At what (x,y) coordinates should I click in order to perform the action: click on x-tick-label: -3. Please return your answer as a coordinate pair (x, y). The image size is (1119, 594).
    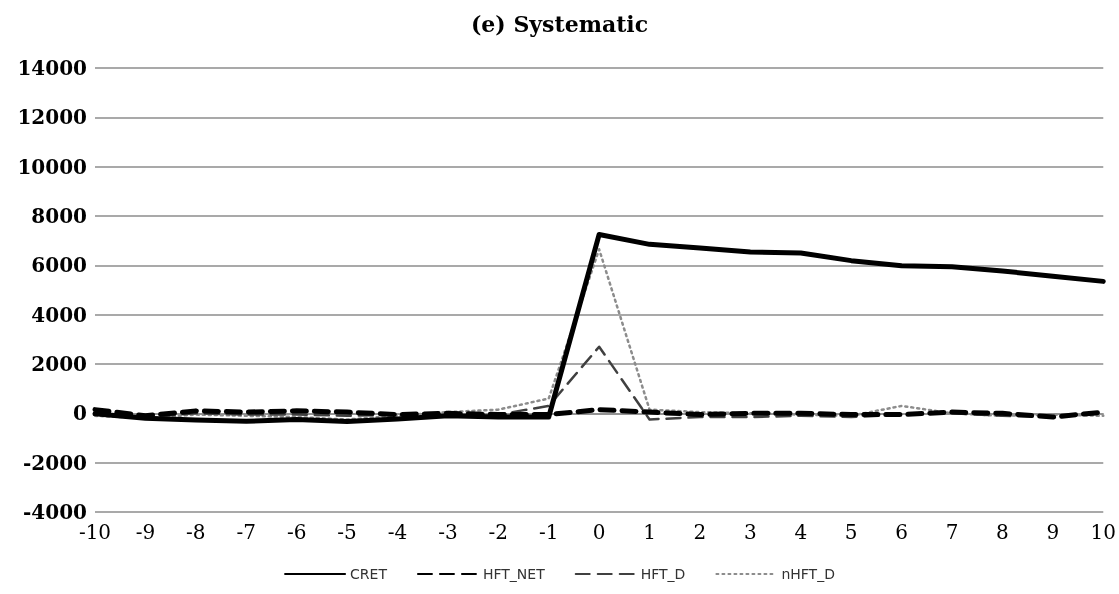
    Looking at the image, I should click on (448, 532).